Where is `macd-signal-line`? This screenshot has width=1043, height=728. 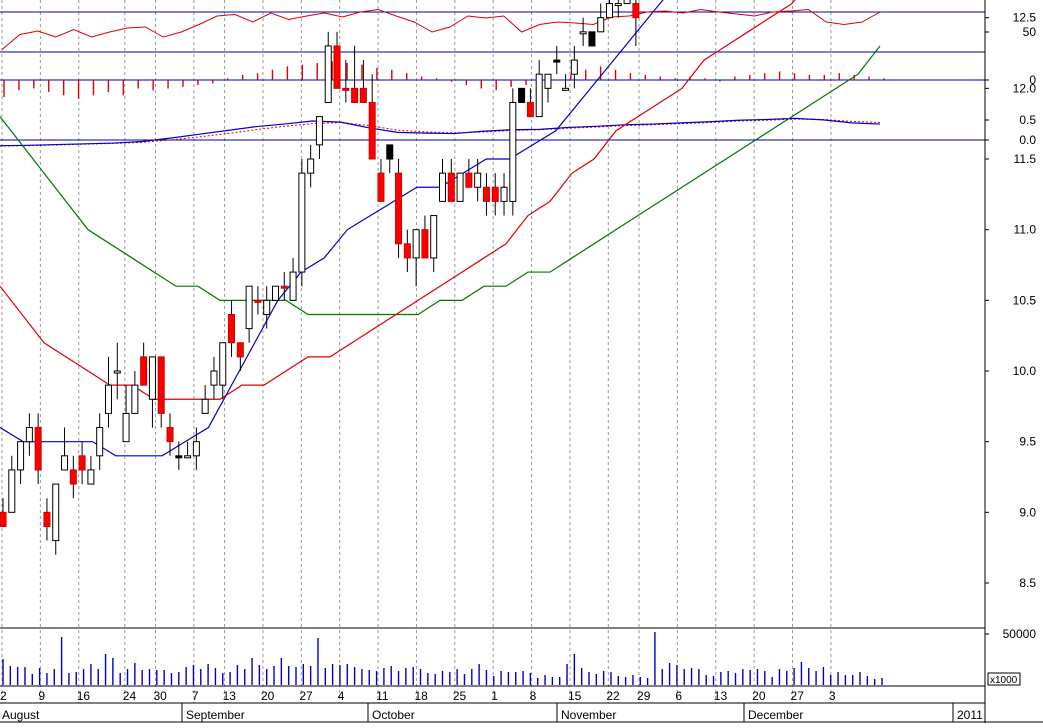
macd-signal-line is located at coordinates (440, 132).